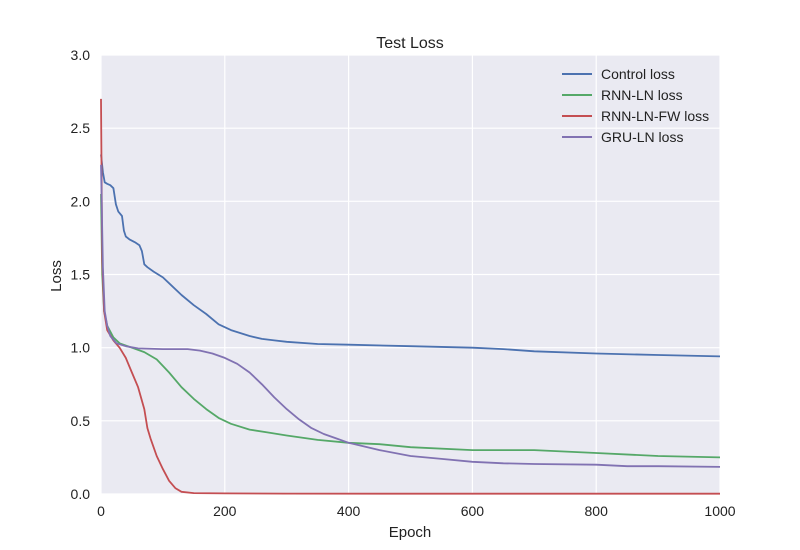 This screenshot has width=800, height=550. Describe the element at coordinates (473, 511) in the screenshot. I see `x-tick-label: 600` at that location.